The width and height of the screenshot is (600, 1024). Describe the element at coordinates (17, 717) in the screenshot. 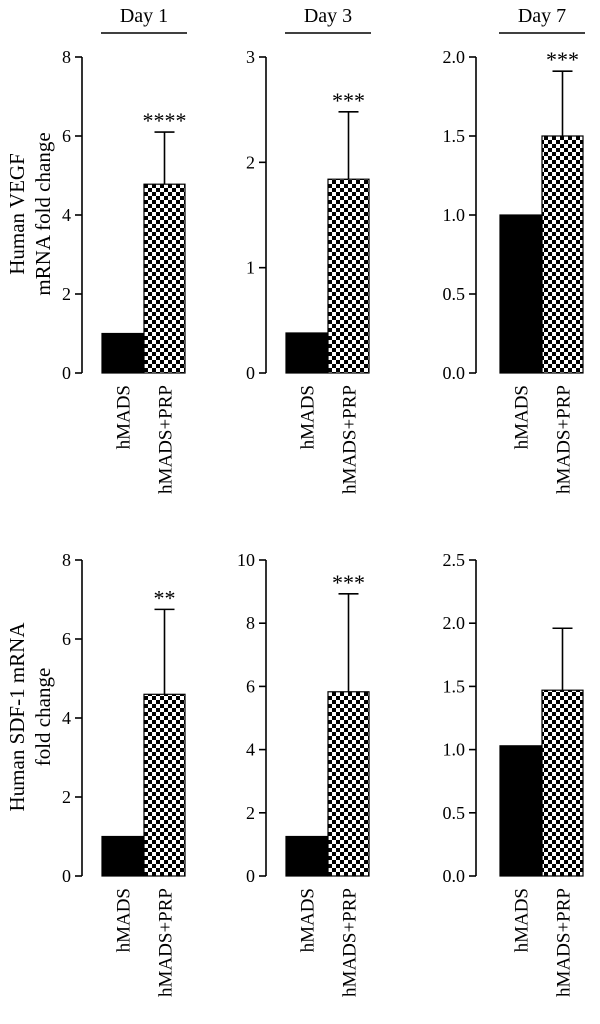

I see `row-label-sdf1-line1: Human SDF-1 mRNA` at that location.